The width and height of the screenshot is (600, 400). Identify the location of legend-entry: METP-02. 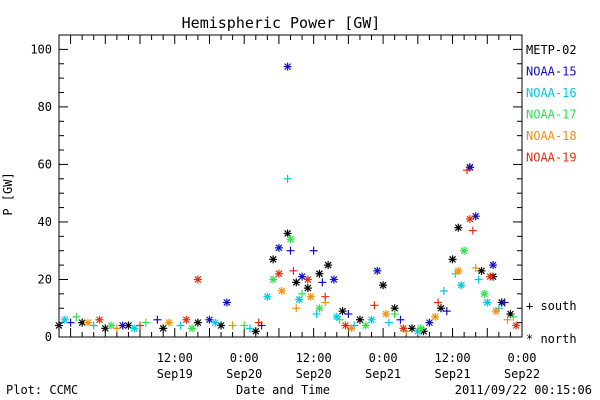
(551, 50).